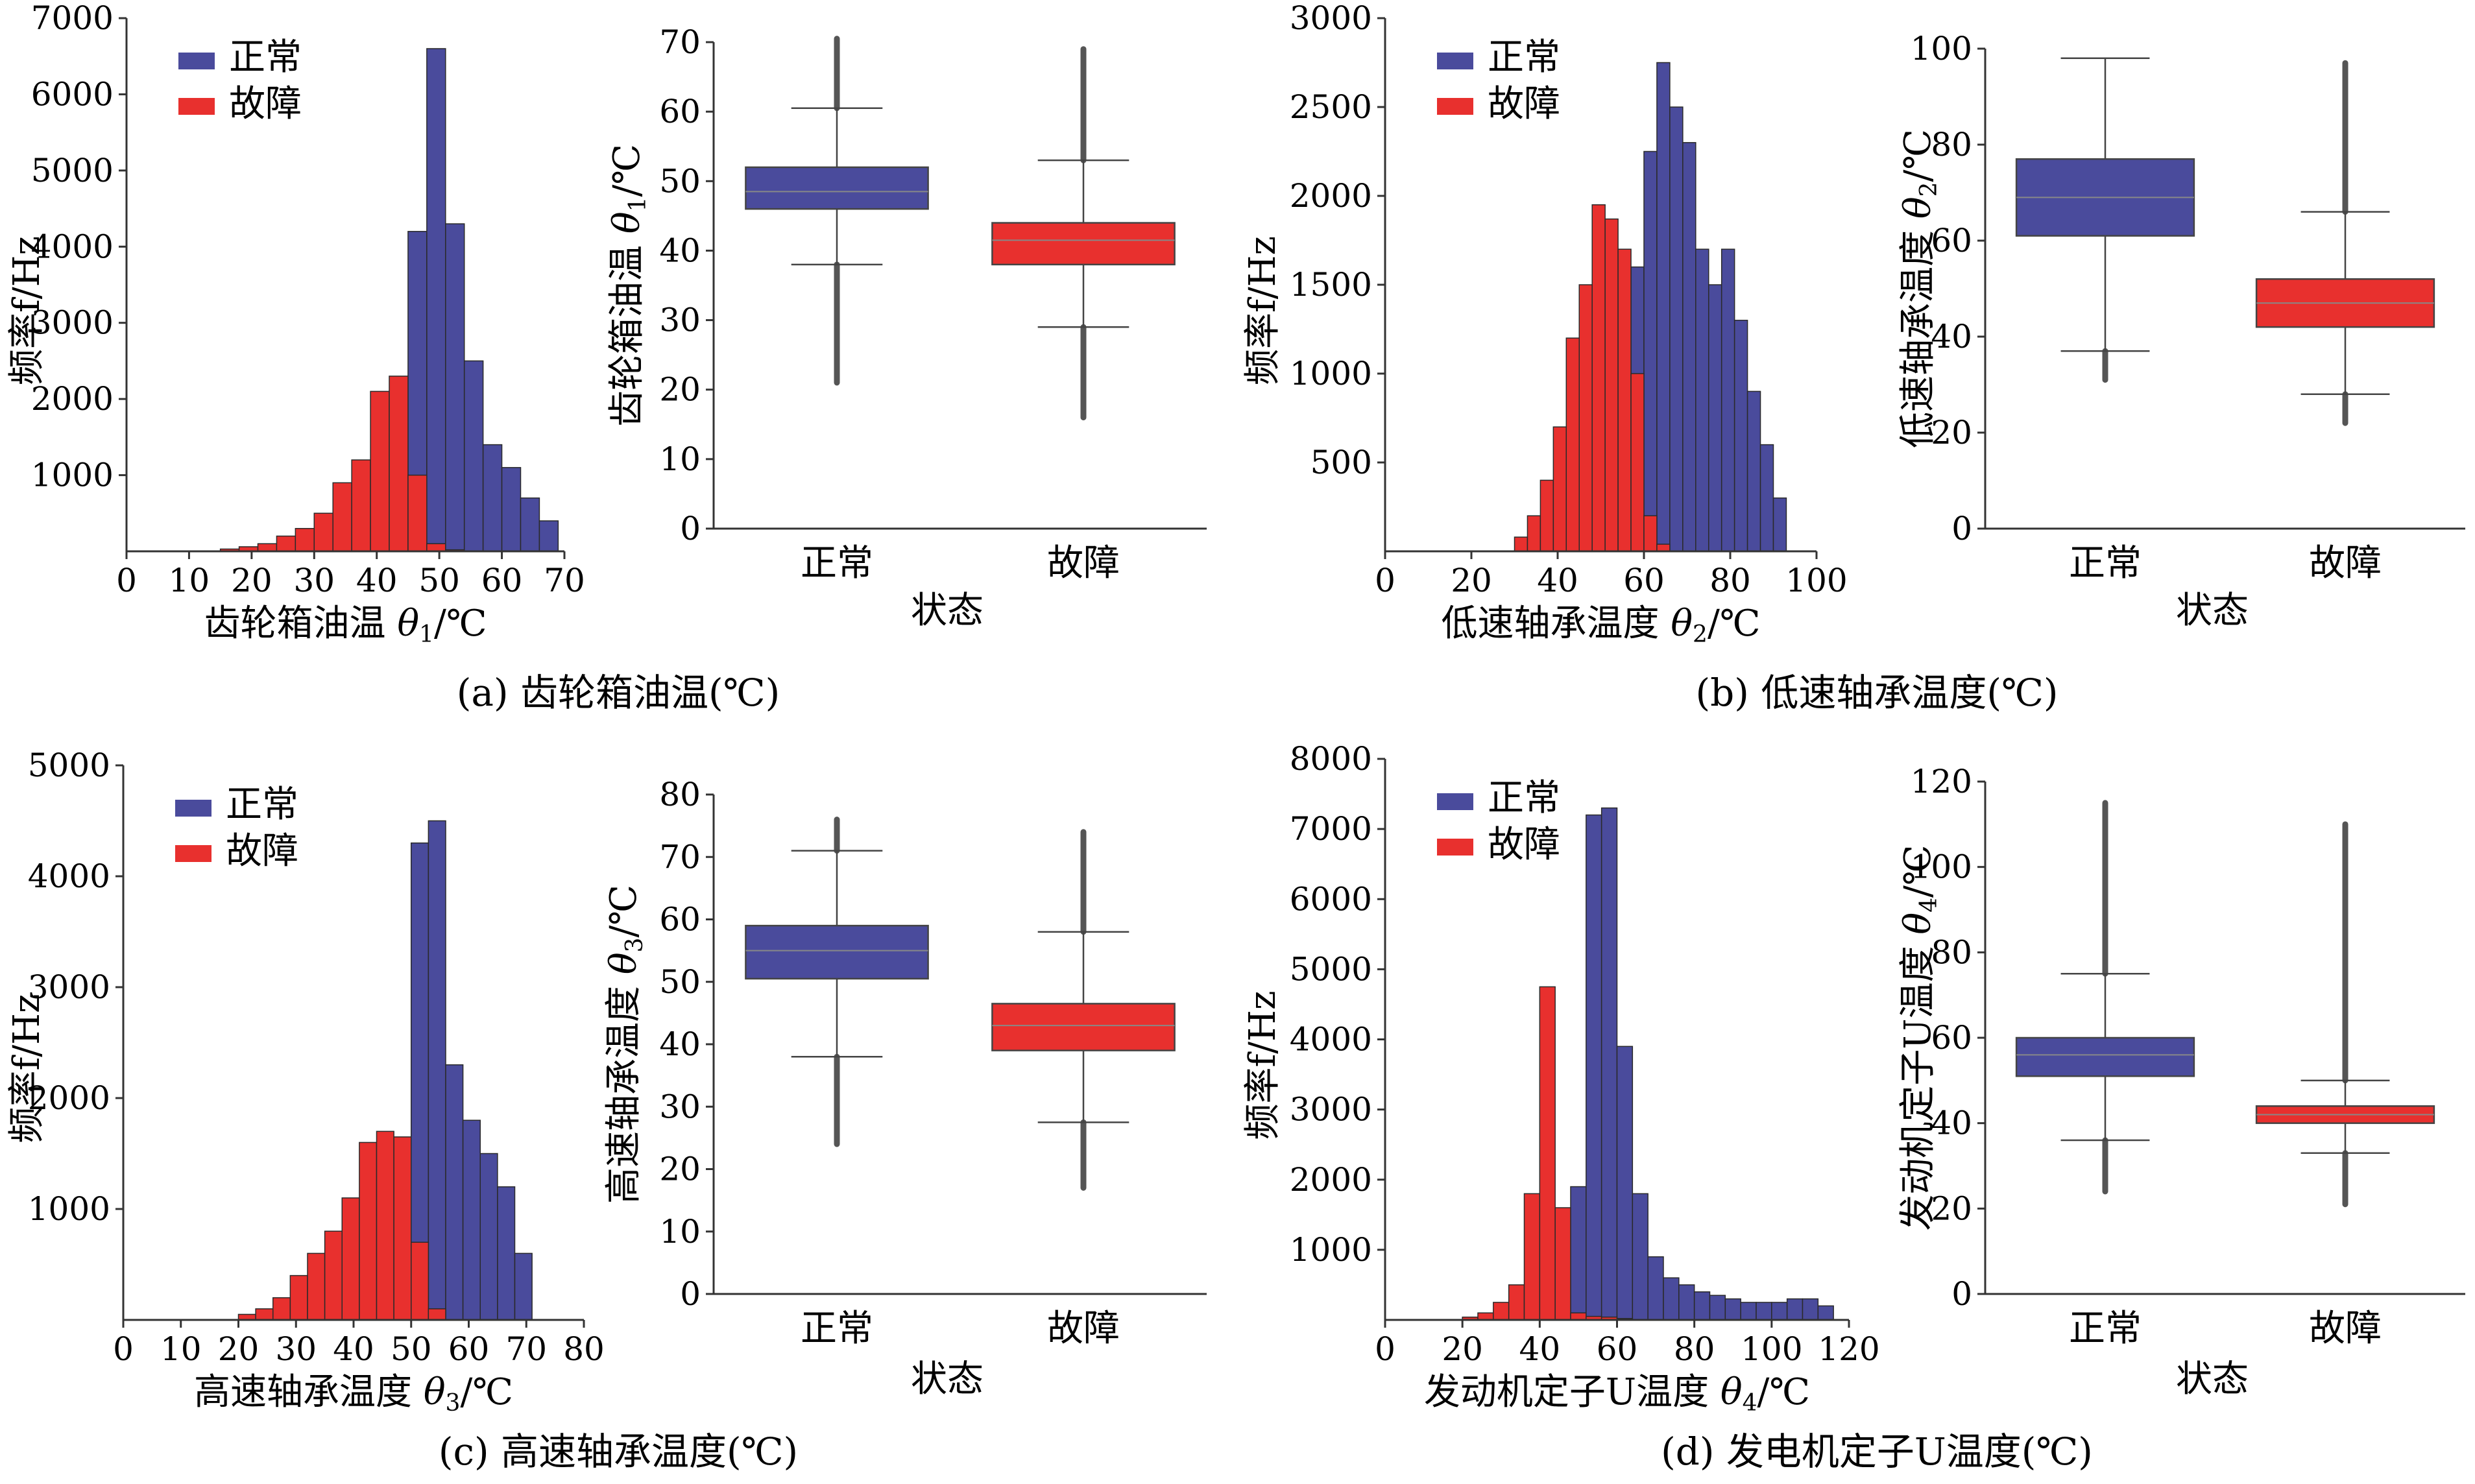 This screenshot has width=2475, height=1484. I want to click on x-tick-label: 60, so click(502, 580).